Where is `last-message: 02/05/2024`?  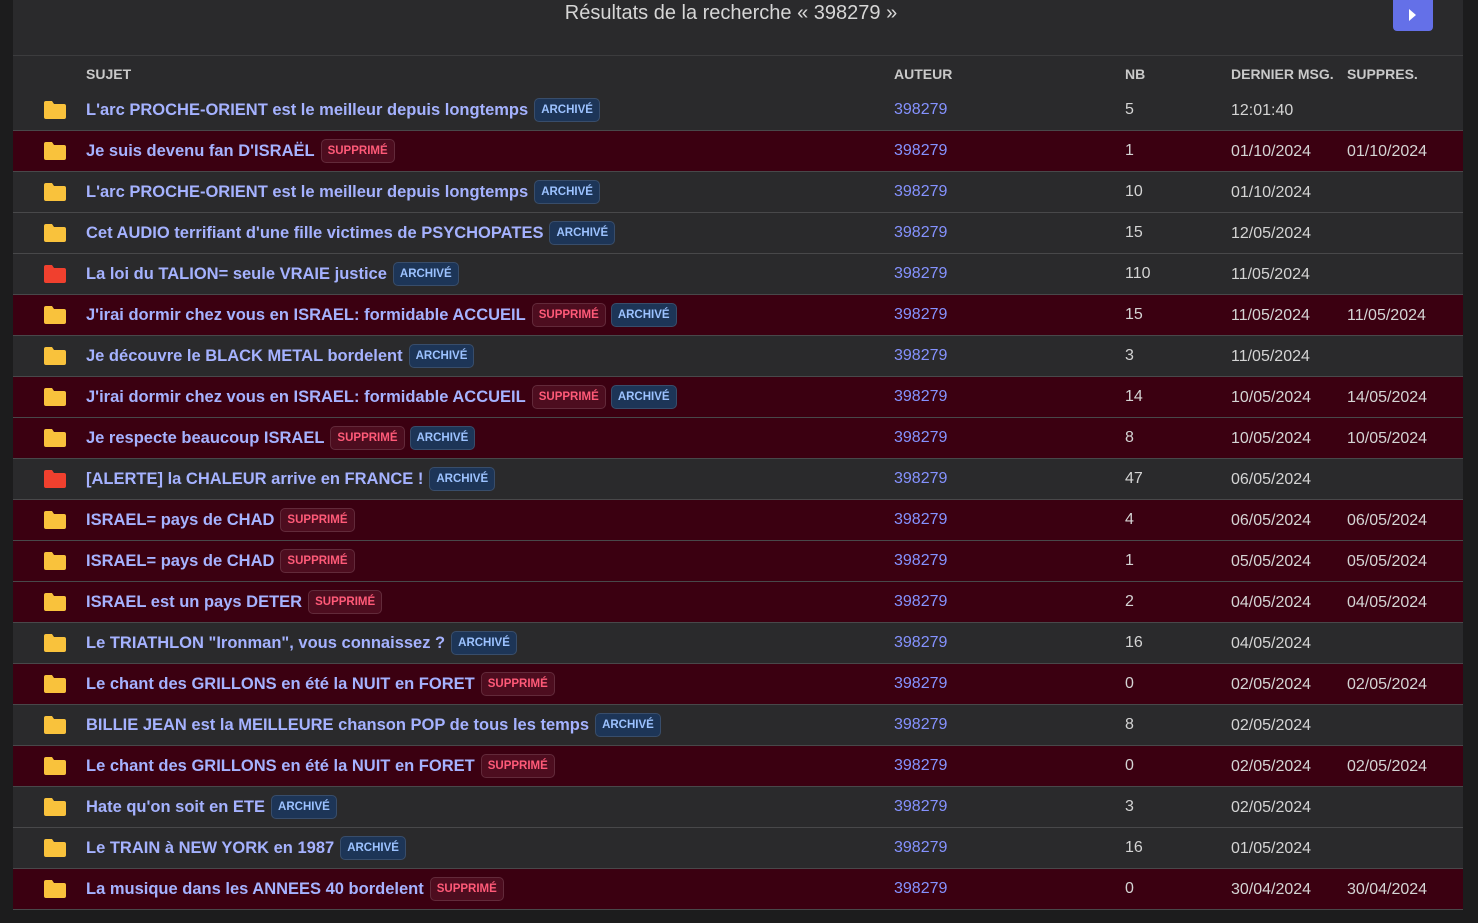 last-message: 02/05/2024 is located at coordinates (1271, 725).